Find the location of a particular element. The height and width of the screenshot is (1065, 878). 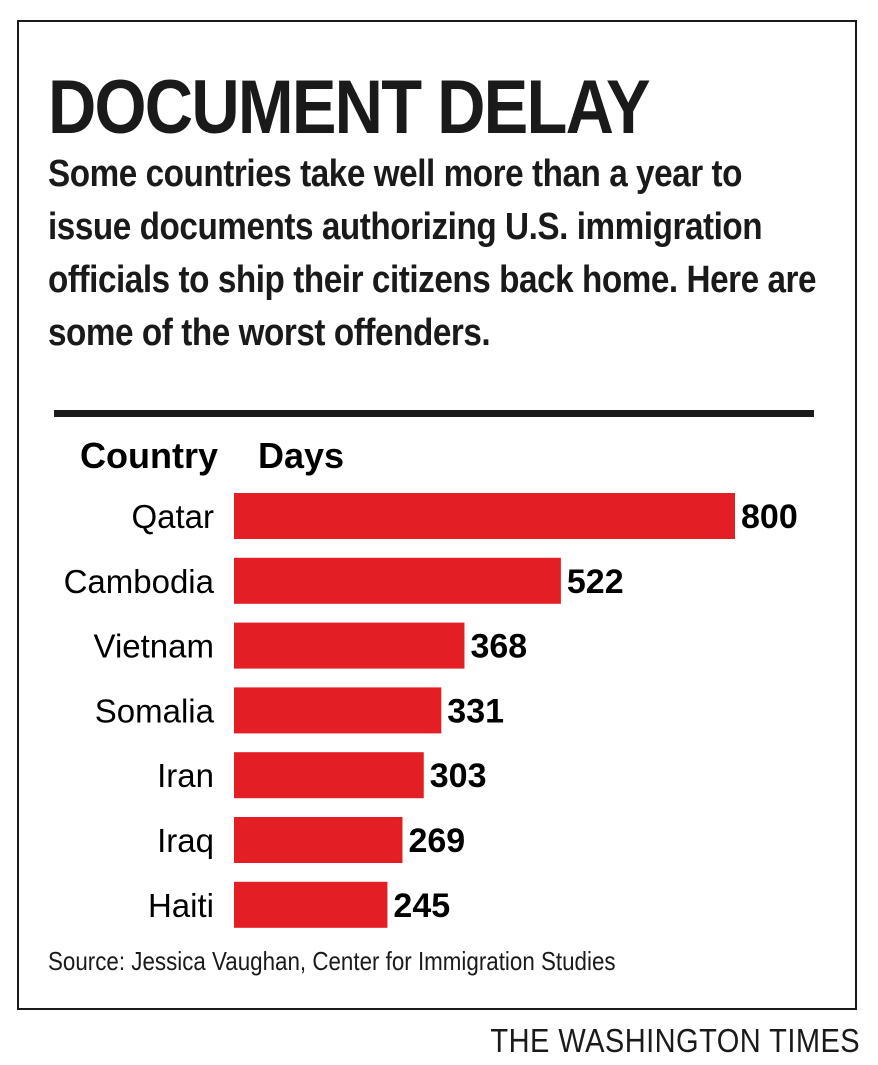

bar-qatar is located at coordinates (484, 516).